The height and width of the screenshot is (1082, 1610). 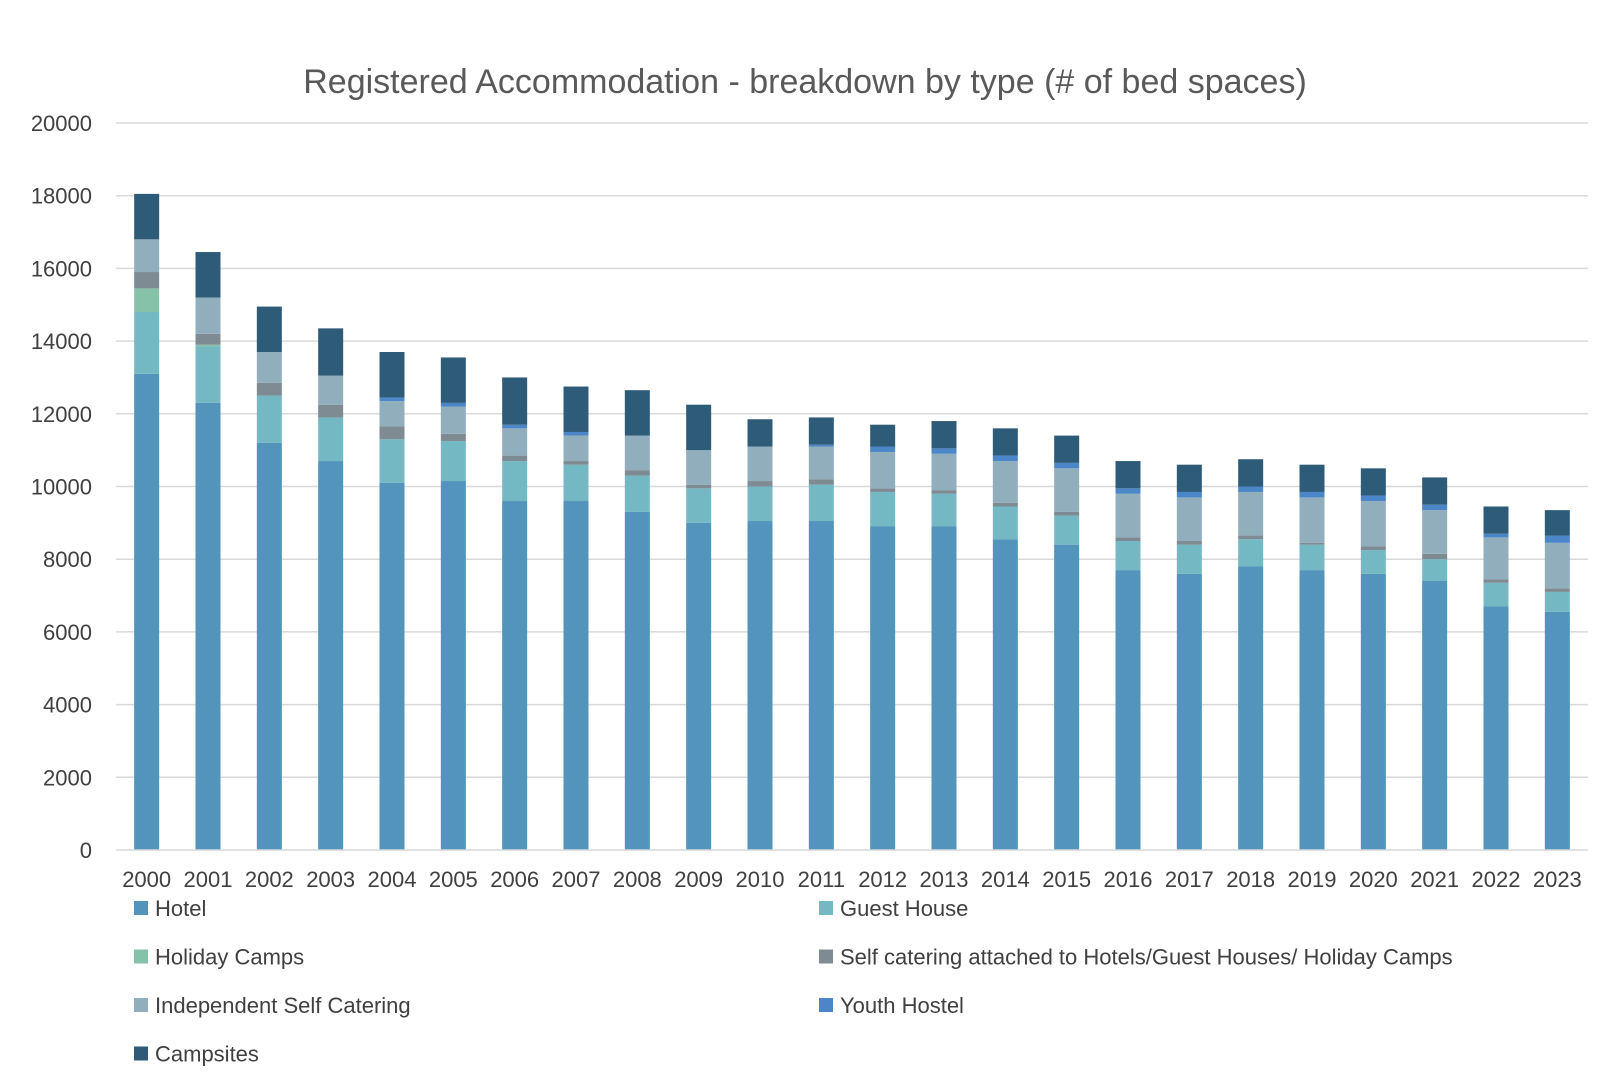 What do you see at coordinates (61, 414) in the screenshot?
I see `y-tick-label: 12000` at bounding box center [61, 414].